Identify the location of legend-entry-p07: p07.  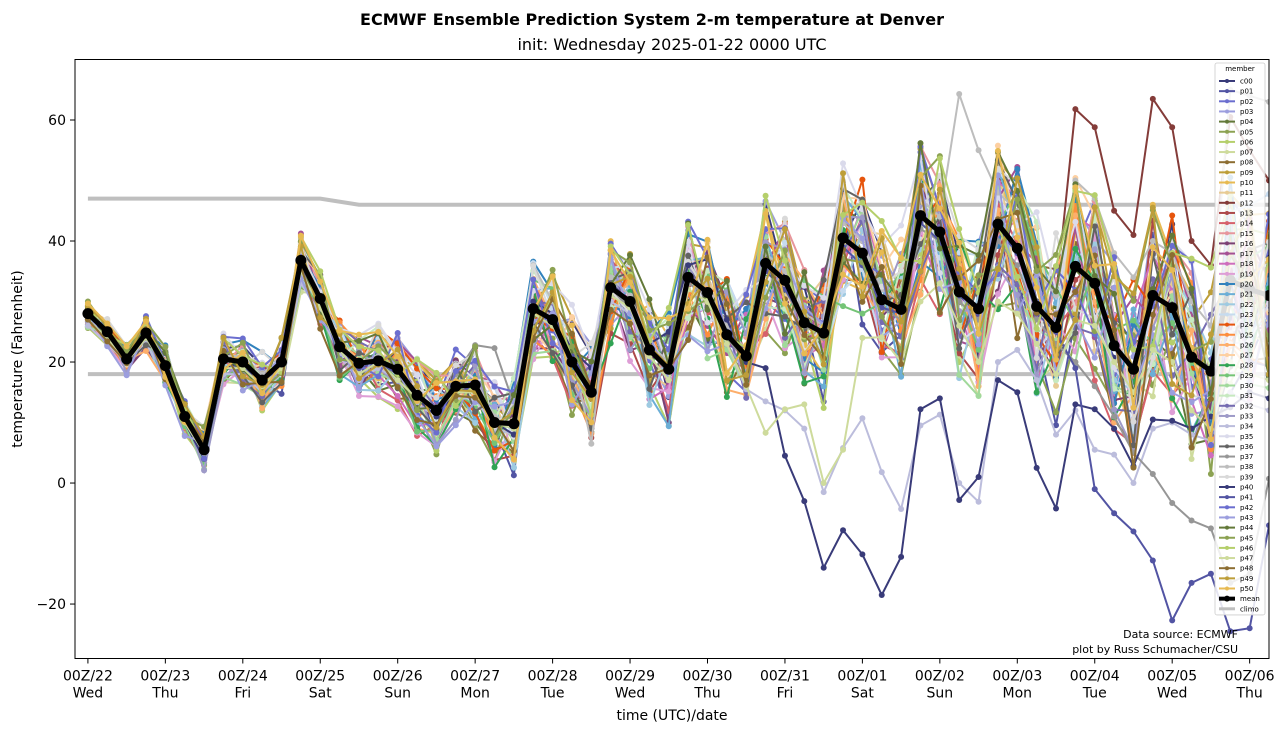
(1236, 153).